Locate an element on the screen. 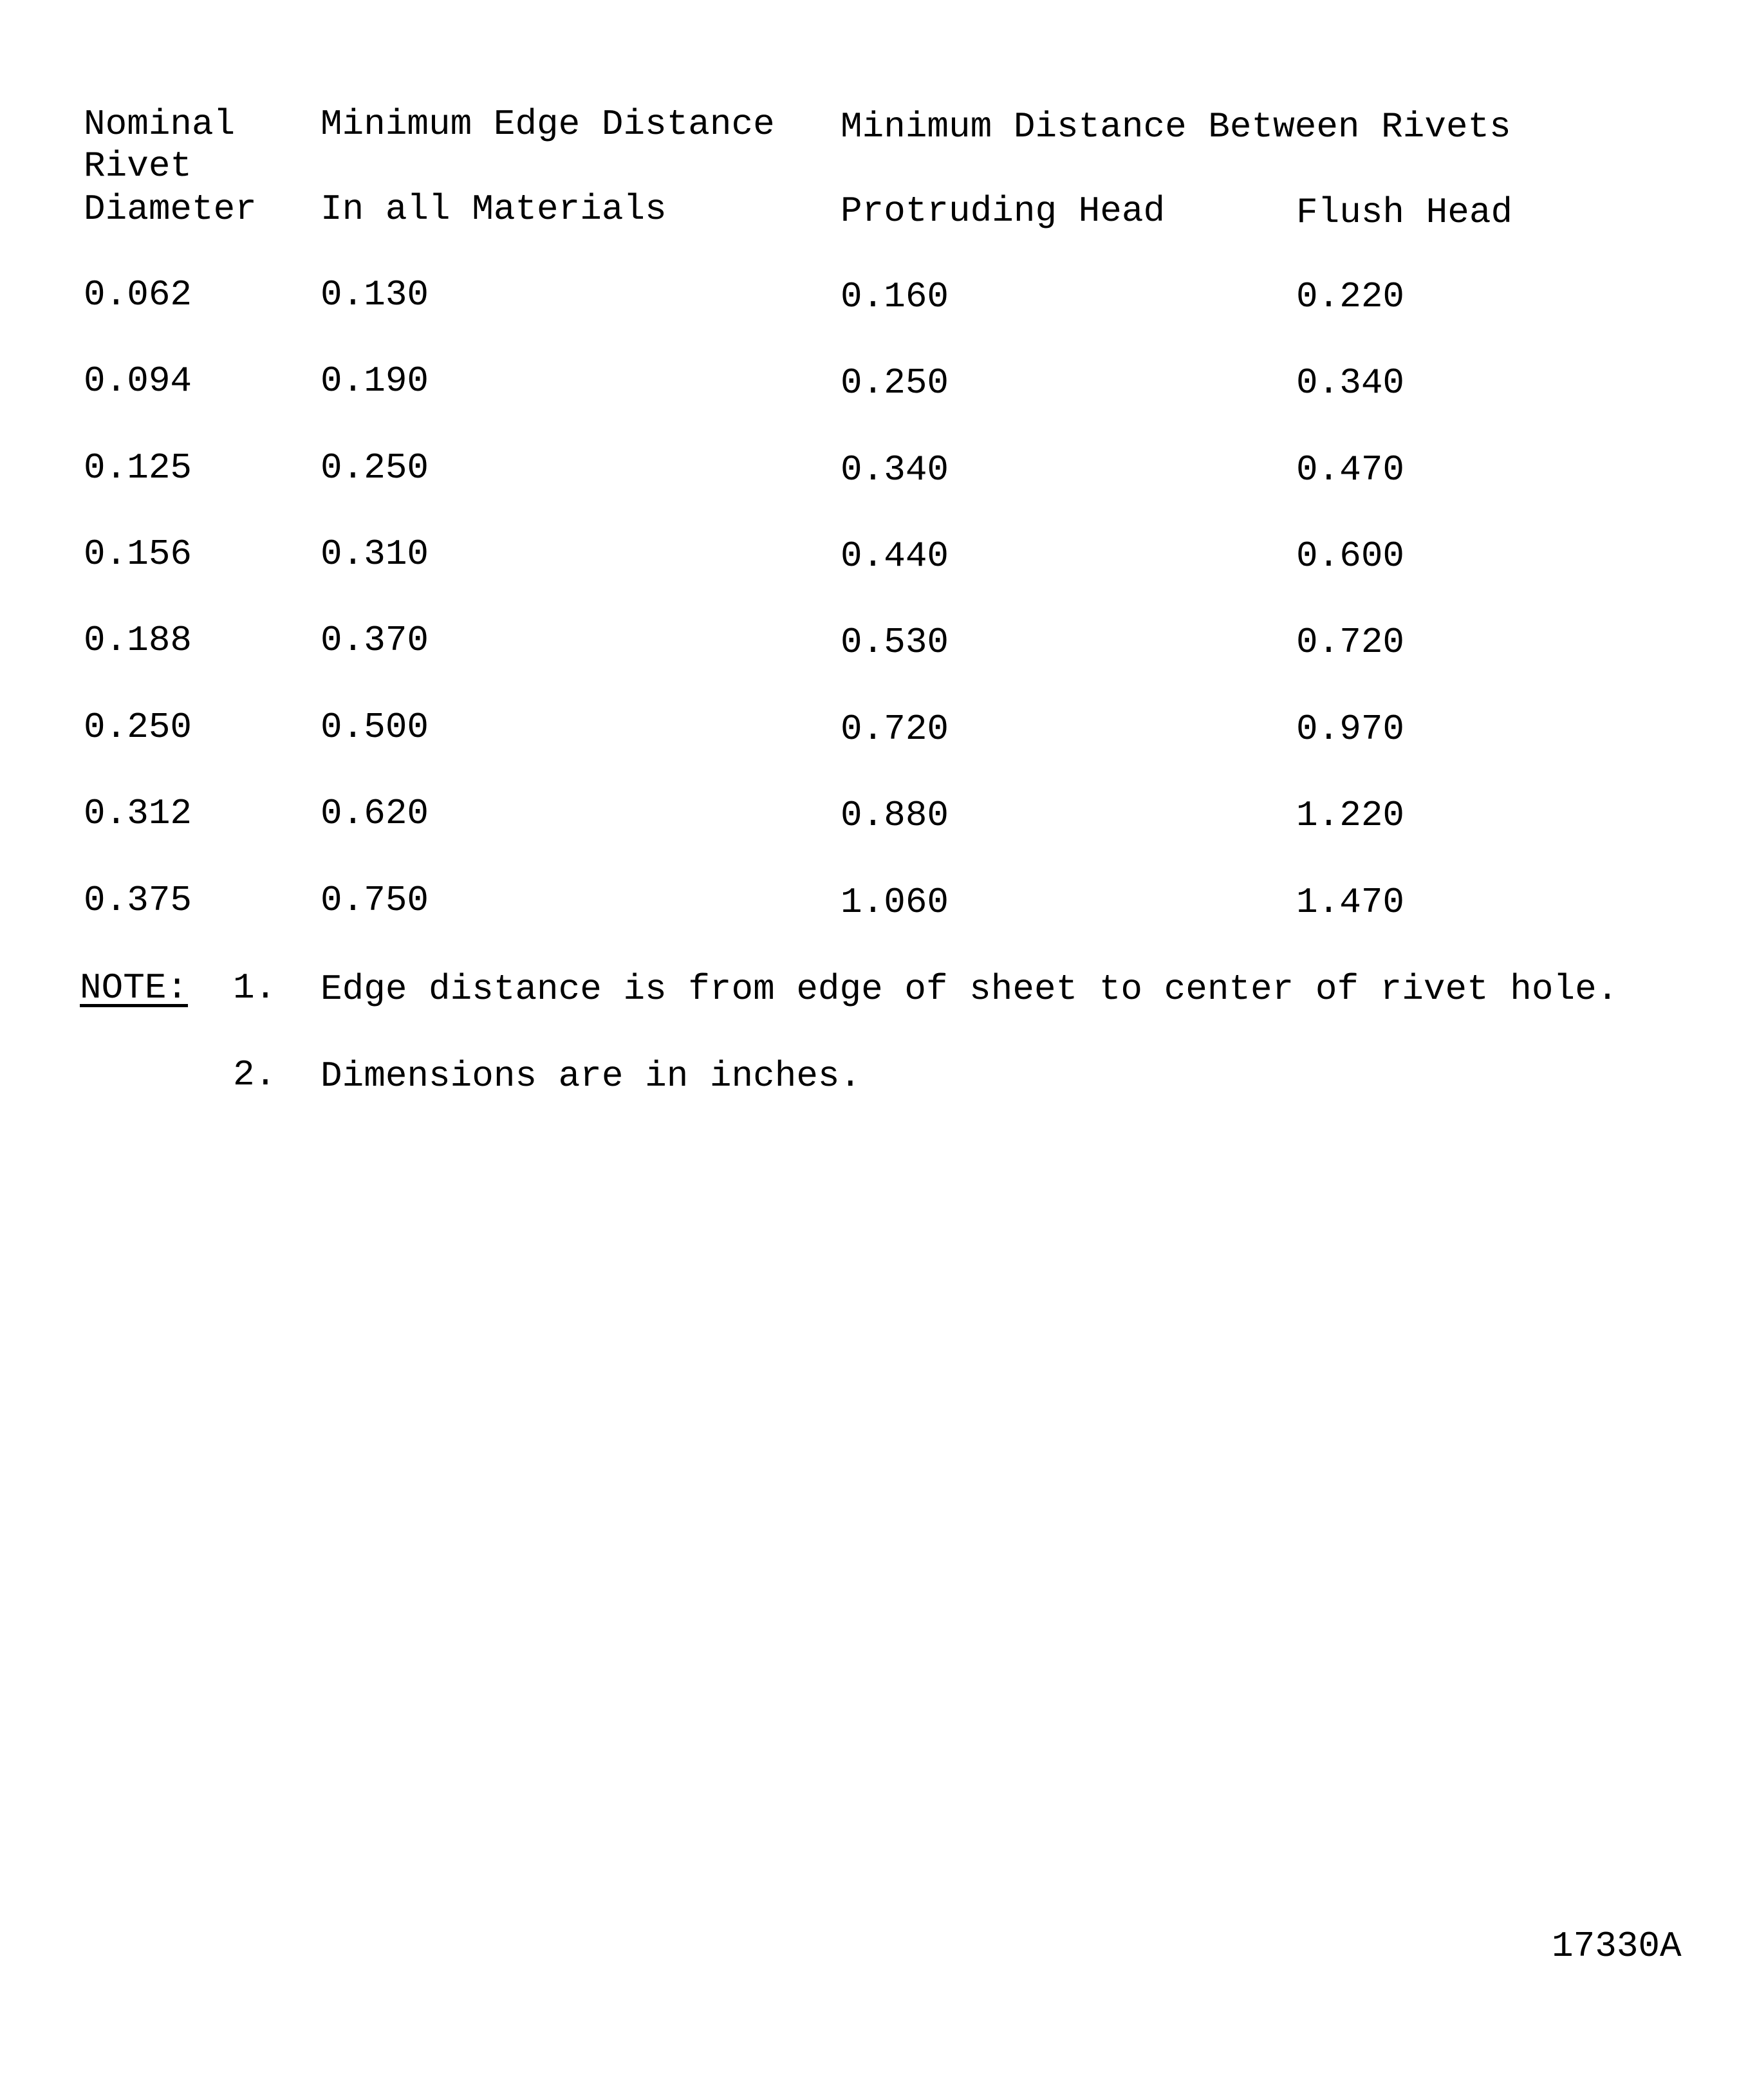  cell-protruding-head: 0.160 is located at coordinates (895, 296).